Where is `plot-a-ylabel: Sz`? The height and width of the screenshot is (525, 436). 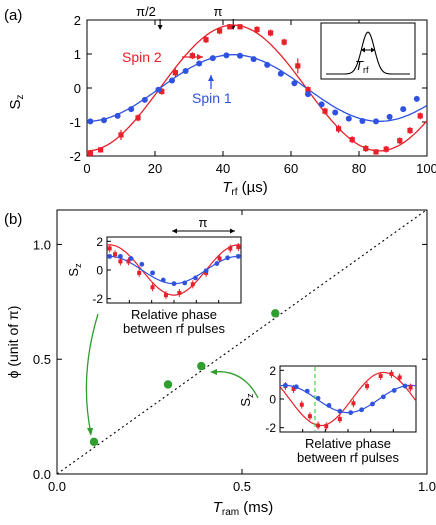 plot-a-ylabel: Sz is located at coordinates (16, 101).